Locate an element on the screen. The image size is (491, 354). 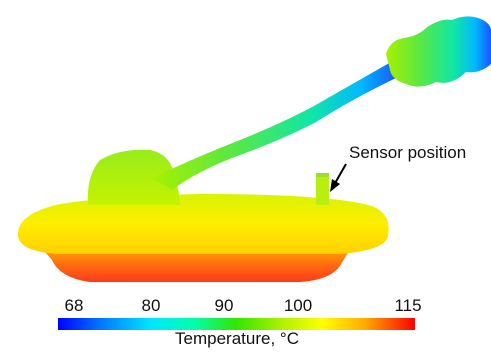
pipe-end is located at coordinates (438, 51).